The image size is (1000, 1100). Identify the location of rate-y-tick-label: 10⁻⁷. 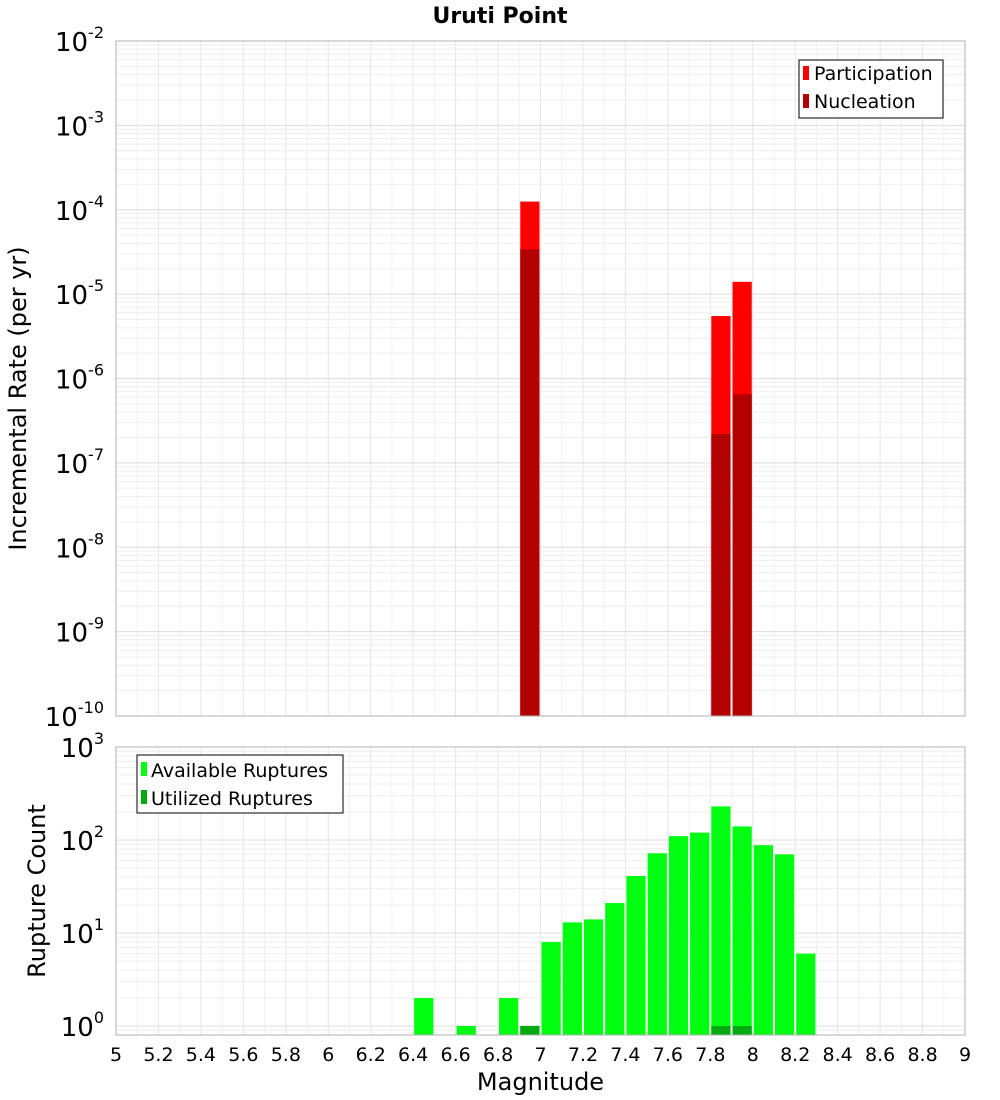
(79, 462).